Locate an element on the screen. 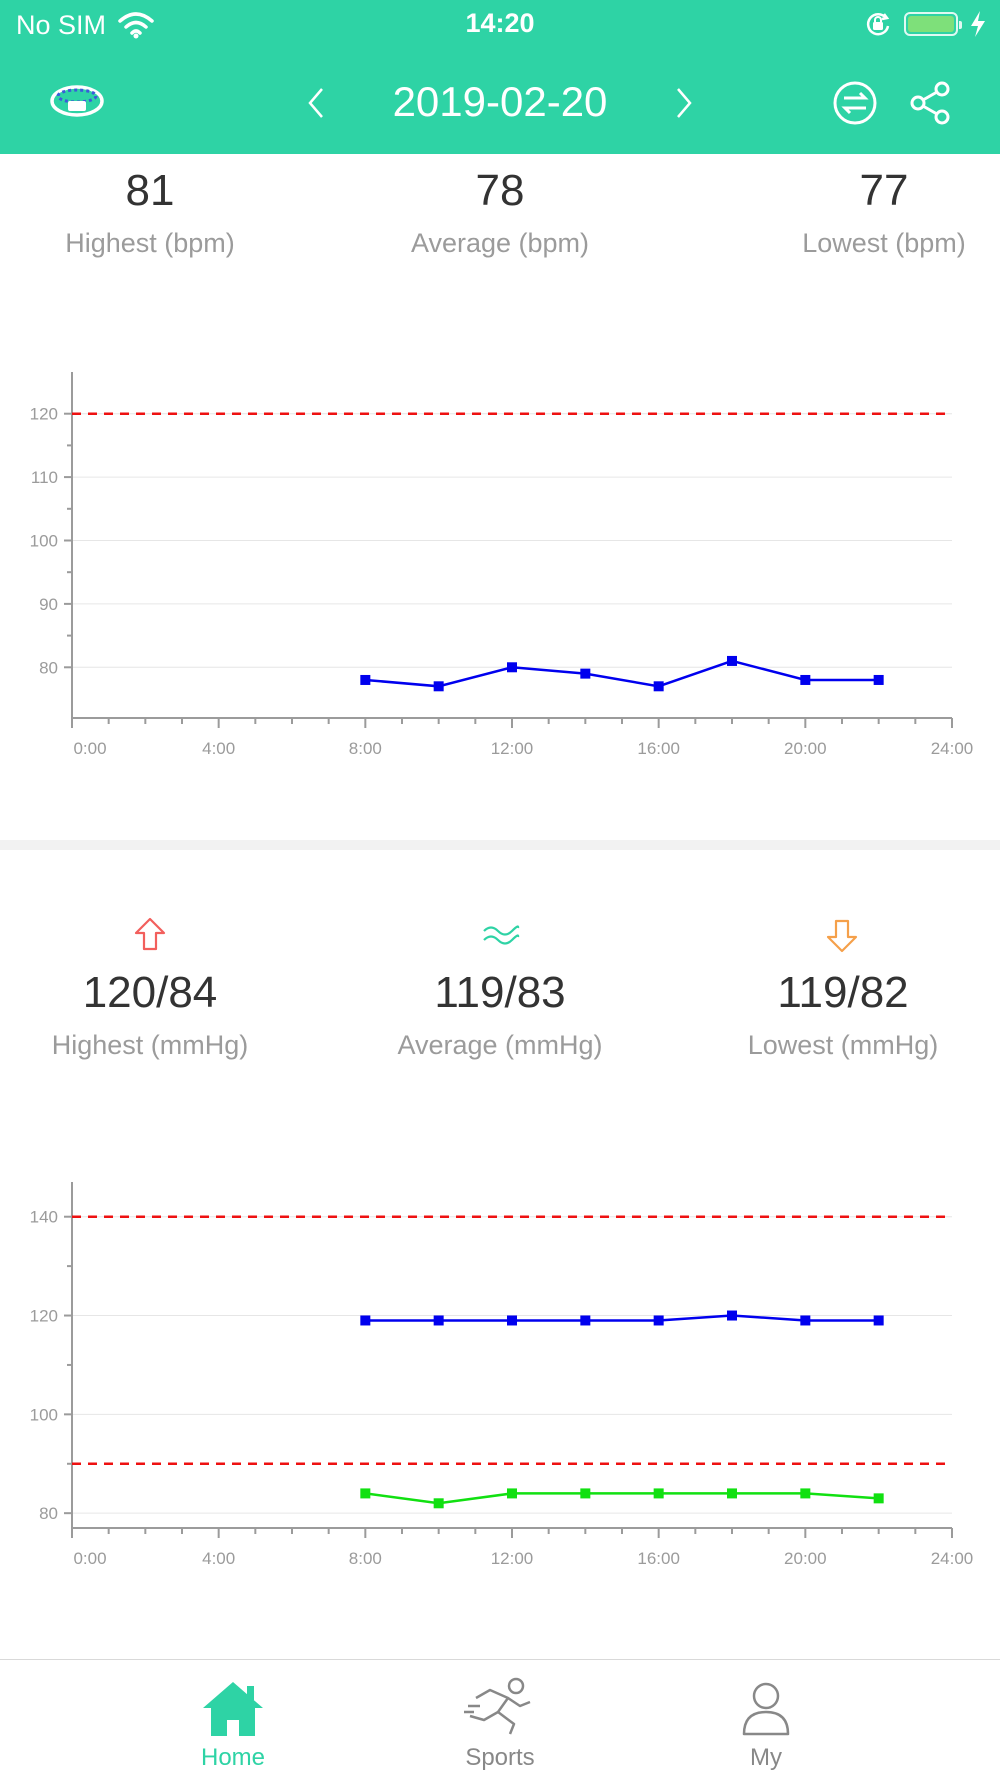 The height and width of the screenshot is (1779, 1000). hr-x-tick-label: 0:00 is located at coordinates (89, 748).